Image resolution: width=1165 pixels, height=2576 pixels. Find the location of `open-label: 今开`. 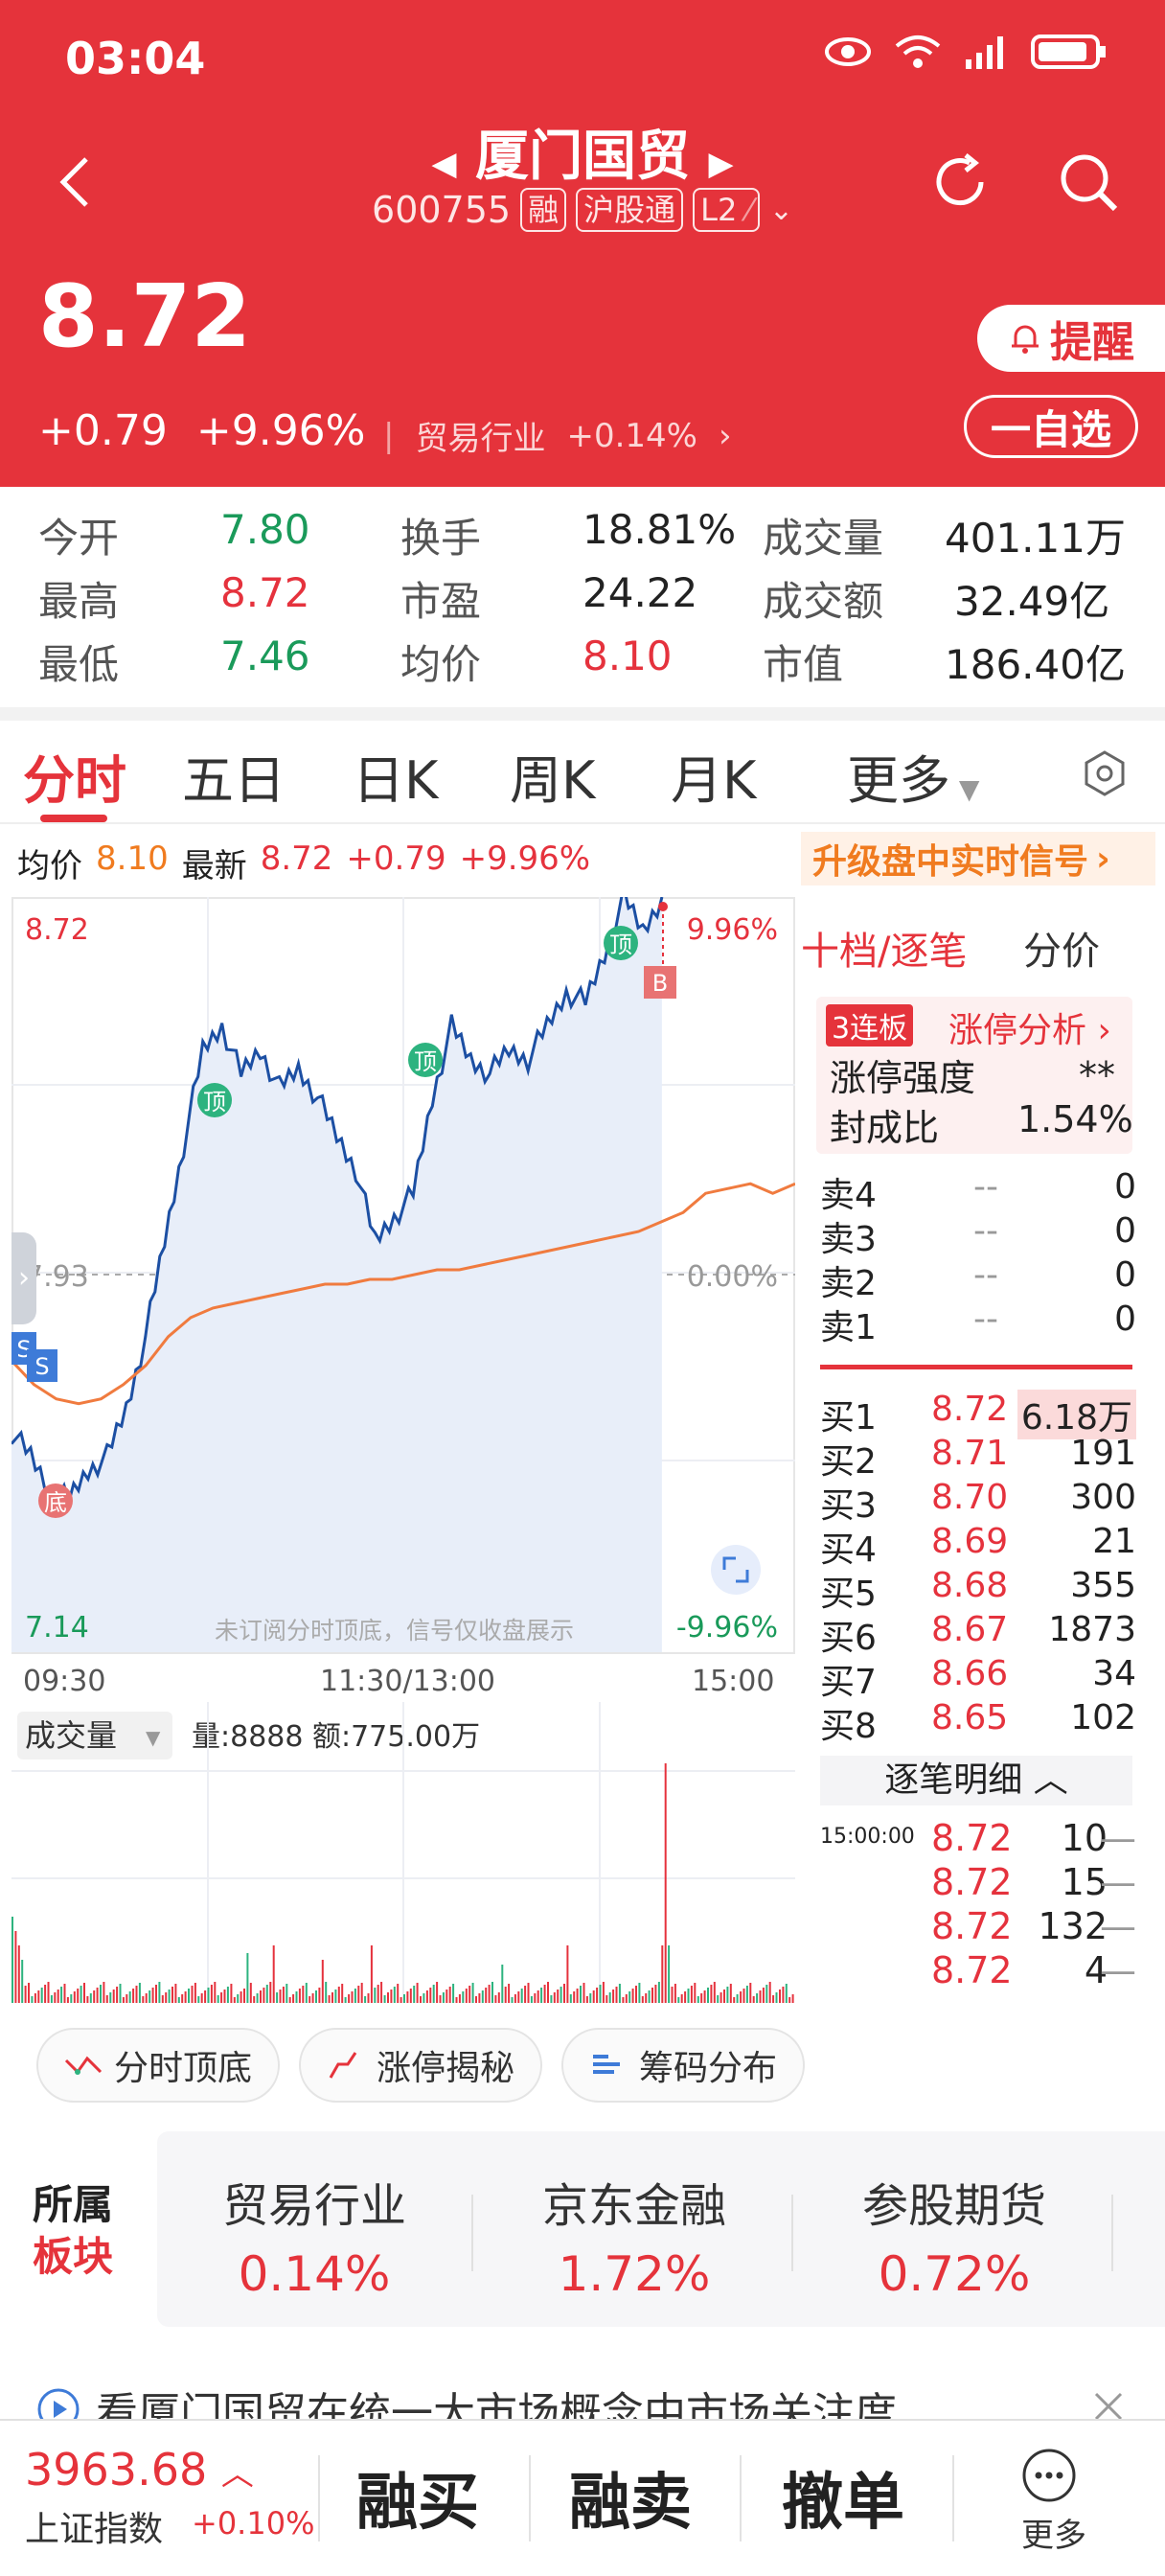

open-label: 今开 is located at coordinates (79, 538).